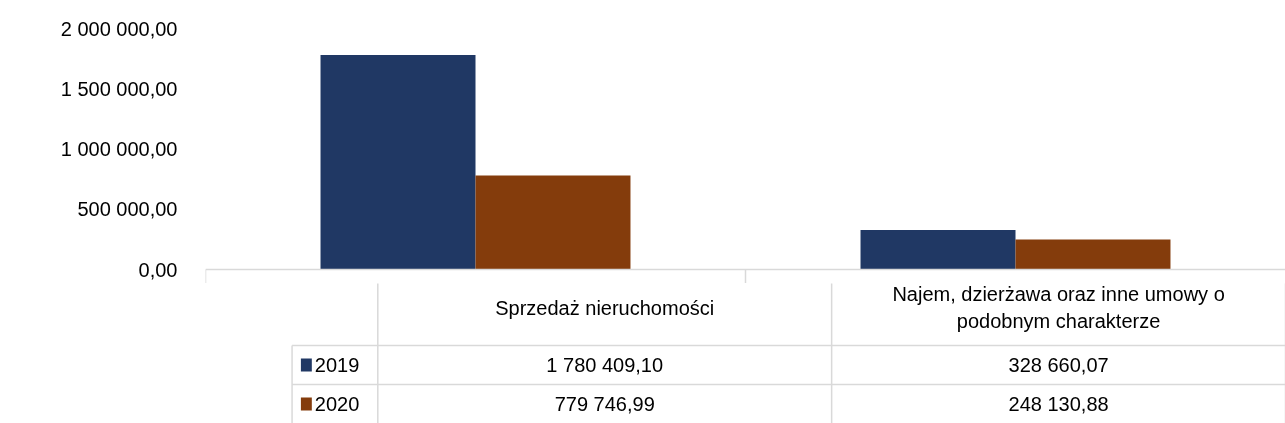 This screenshot has width=1285, height=423. What do you see at coordinates (158, 269) in the screenshot?
I see `y-tick-label: 0,00` at bounding box center [158, 269].